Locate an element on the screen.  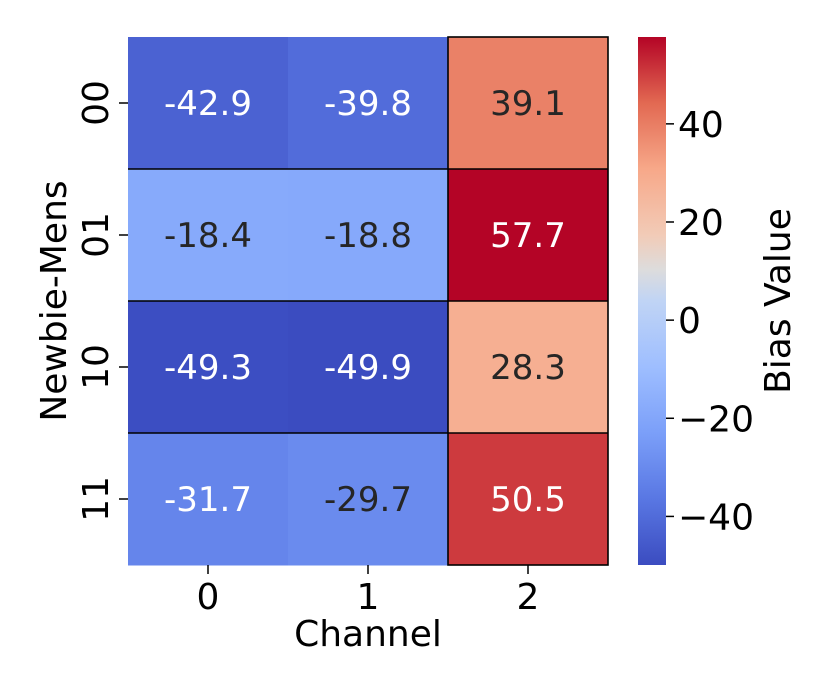
colorbar-label: Bias Value is located at coordinates (778, 301).